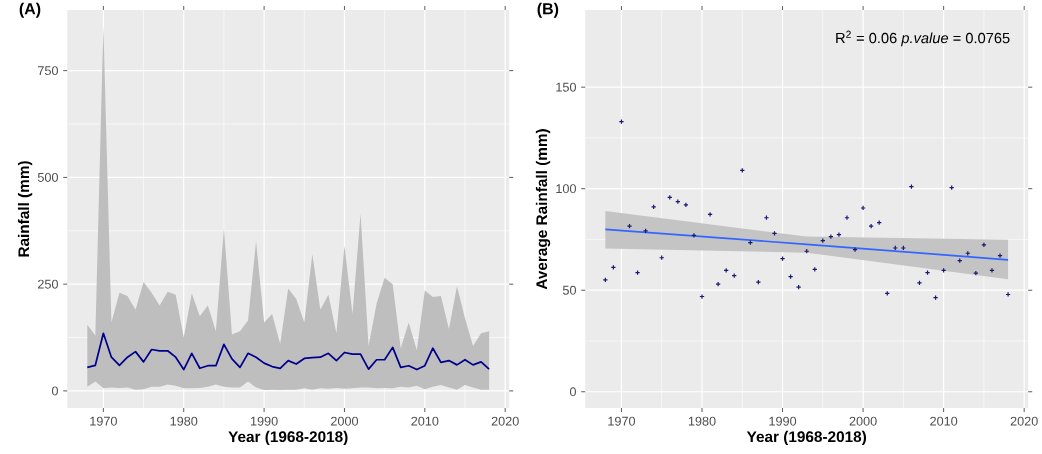  Describe the element at coordinates (25, 209) in the screenshot. I see `y-axis-title: Rainfall (mm)` at that location.